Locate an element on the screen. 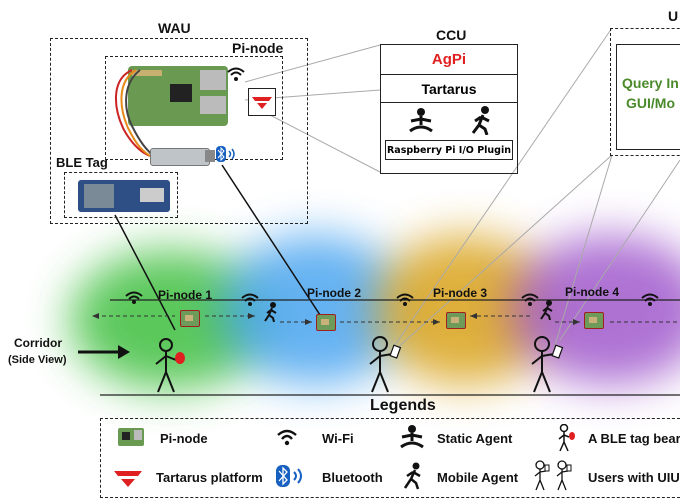 This screenshot has height=500, width=680. wau-box is located at coordinates (179, 131).